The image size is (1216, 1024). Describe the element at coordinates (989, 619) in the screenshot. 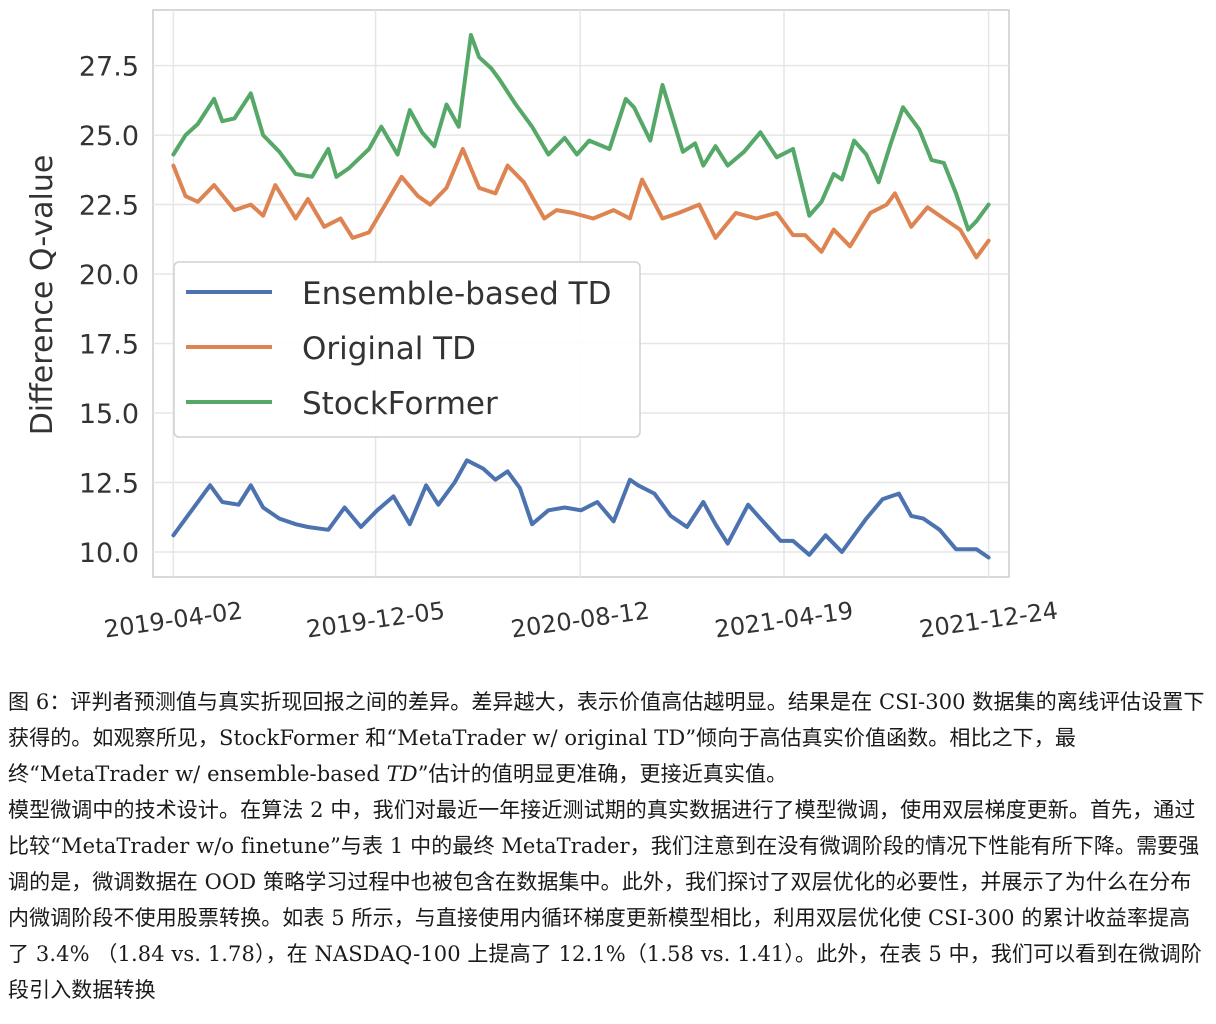

I see `x-tick-label: 2021-12-24` at that location.